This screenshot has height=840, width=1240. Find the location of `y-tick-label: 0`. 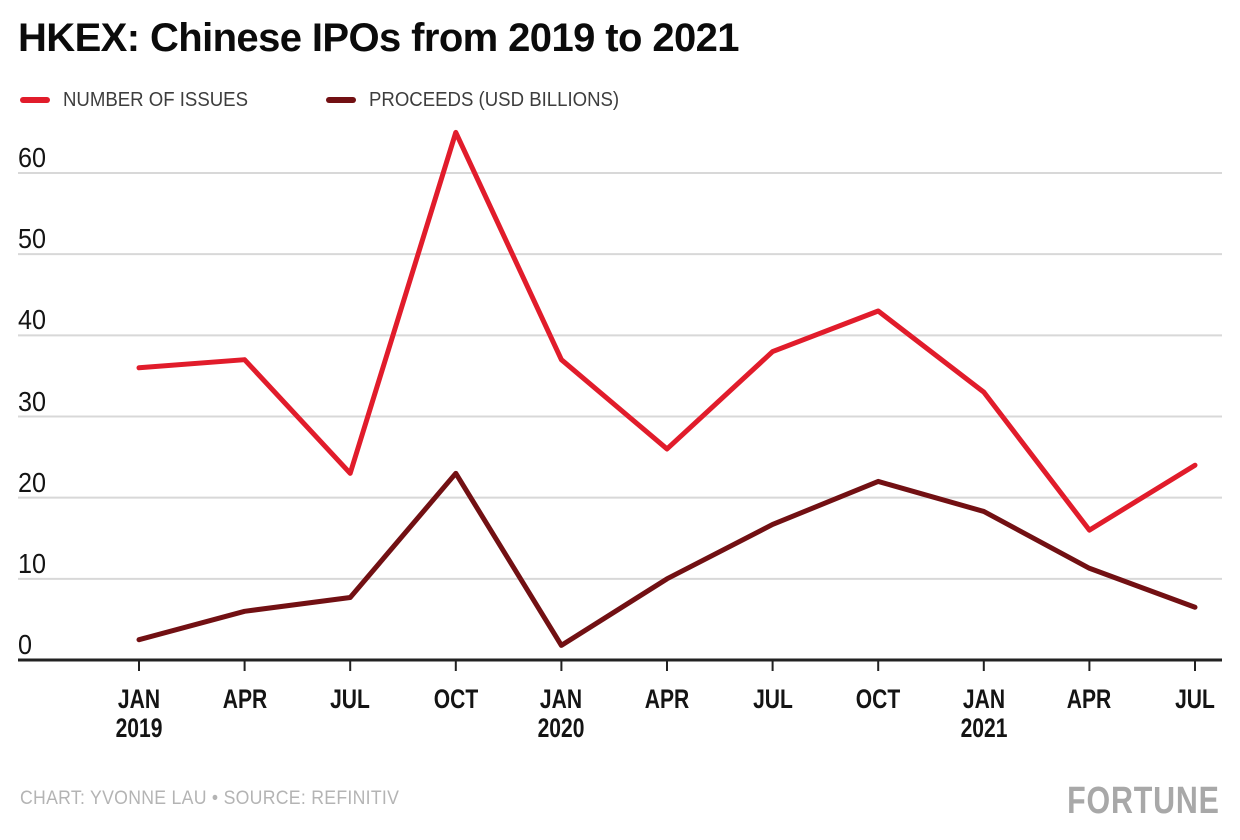

y-tick-label: 0 is located at coordinates (25, 644).